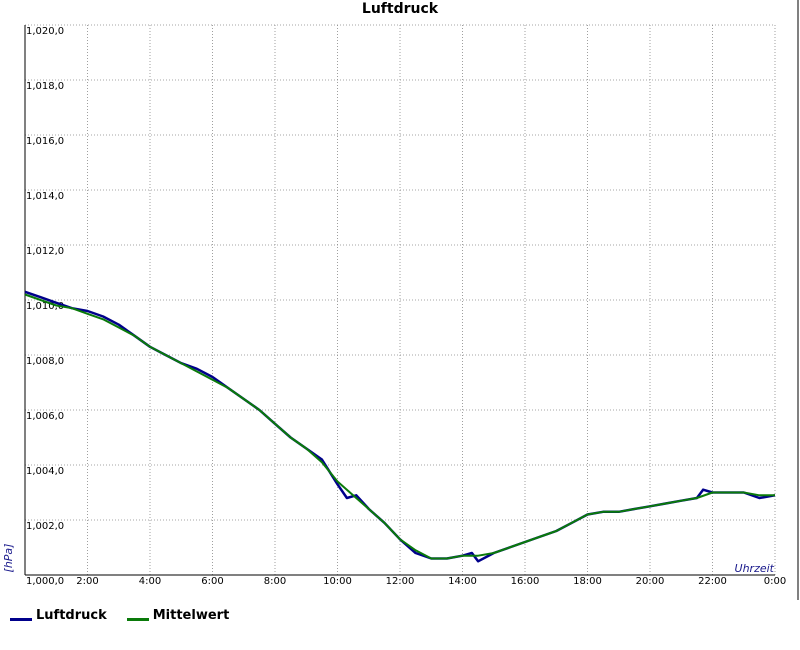  What do you see at coordinates (525, 581) in the screenshot?
I see `x-tick-label: 16:00` at bounding box center [525, 581].